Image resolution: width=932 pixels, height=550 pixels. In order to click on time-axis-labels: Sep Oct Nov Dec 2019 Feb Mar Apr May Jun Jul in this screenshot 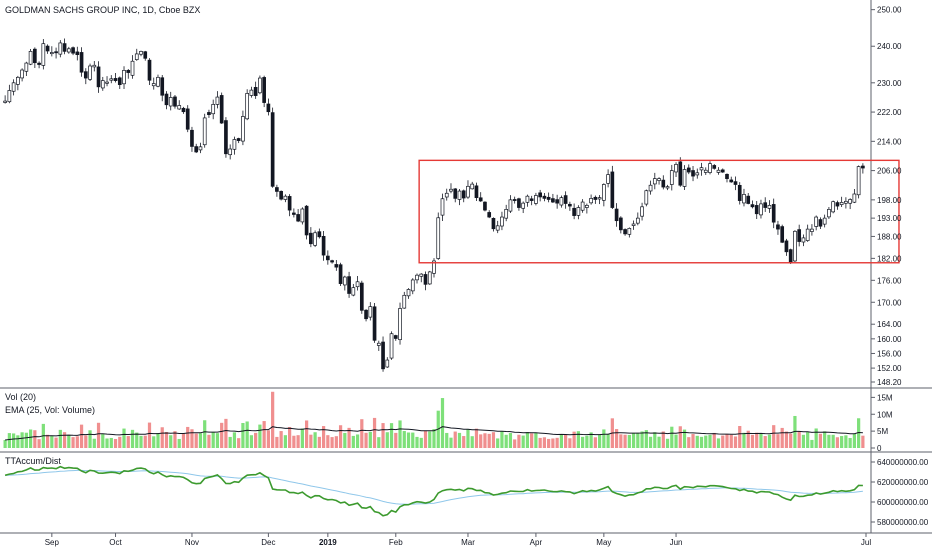, I will do `click(458, 542)`.